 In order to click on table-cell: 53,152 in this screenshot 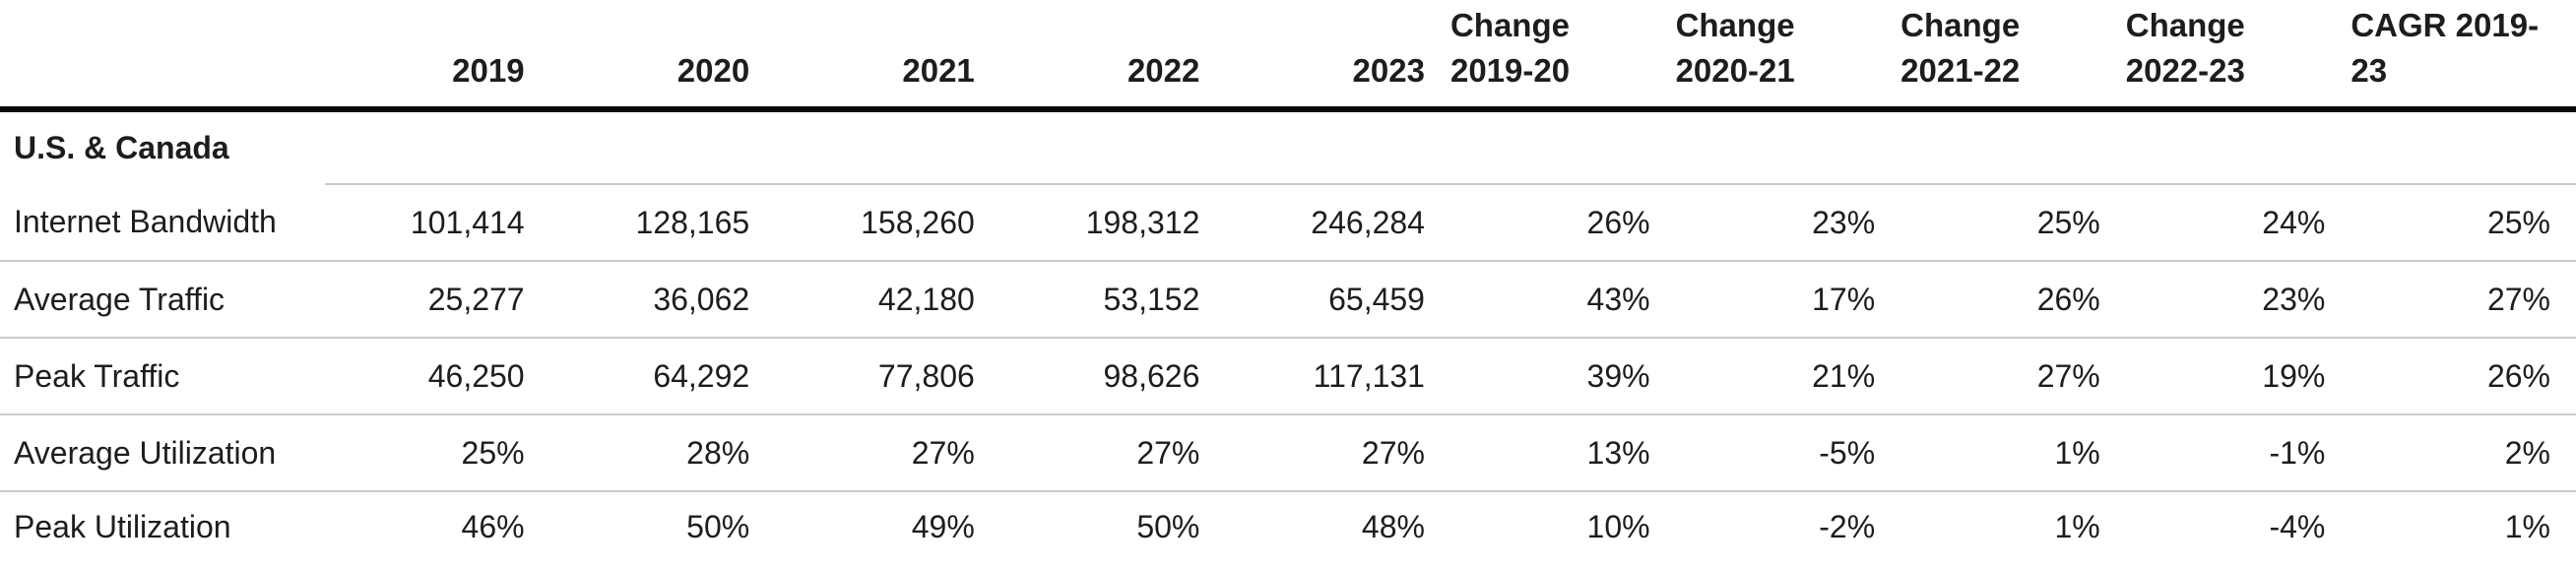, I will do `click(1112, 299)`.